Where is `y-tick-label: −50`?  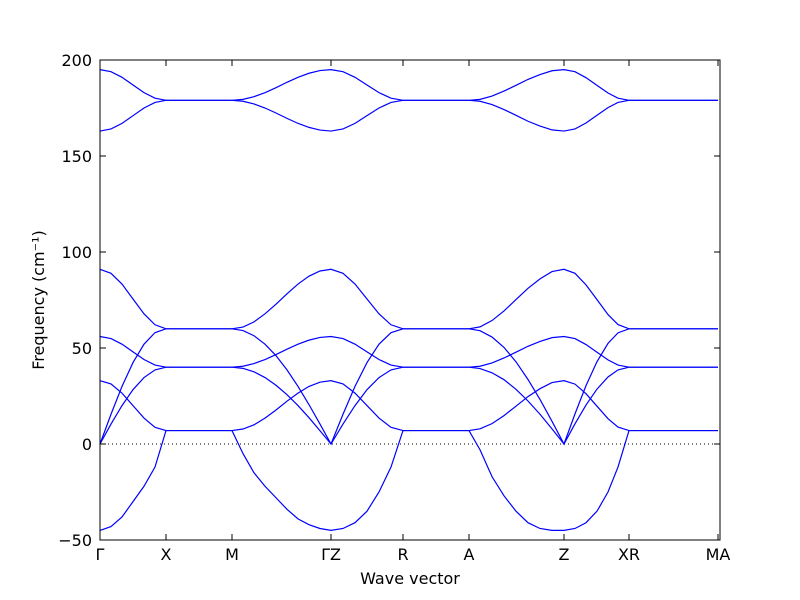
y-tick-label: −50 is located at coordinates (75, 540).